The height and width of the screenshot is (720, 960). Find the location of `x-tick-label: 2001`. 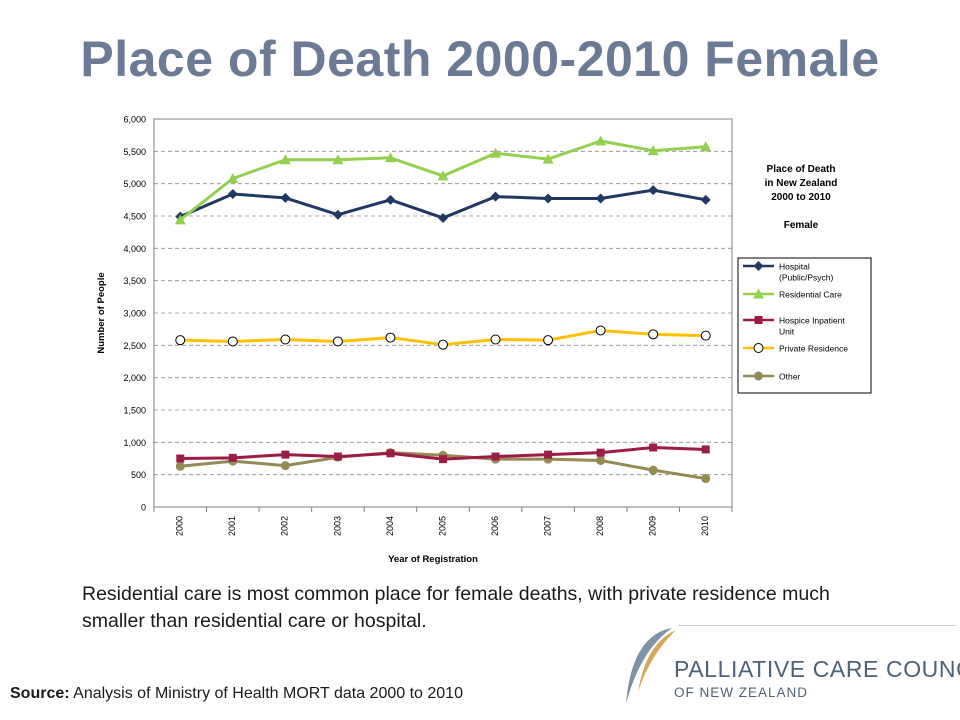

x-tick-label: 2001 is located at coordinates (232, 526).